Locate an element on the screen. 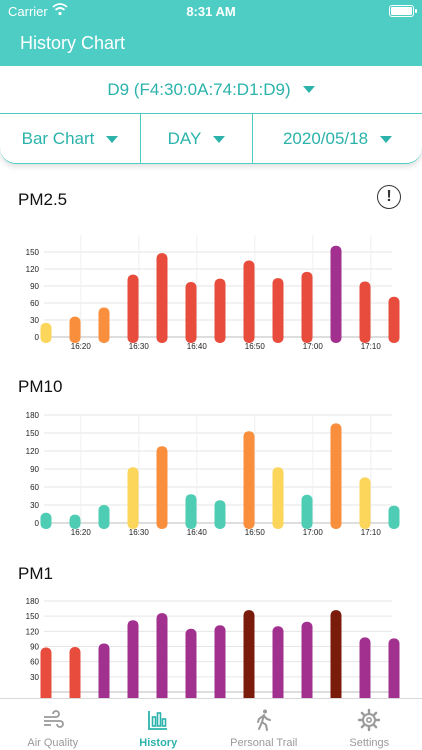 Image resolution: width=422 pixels, height=750 pixels. pm1-y-tick-label: 120 is located at coordinates (33, 631).